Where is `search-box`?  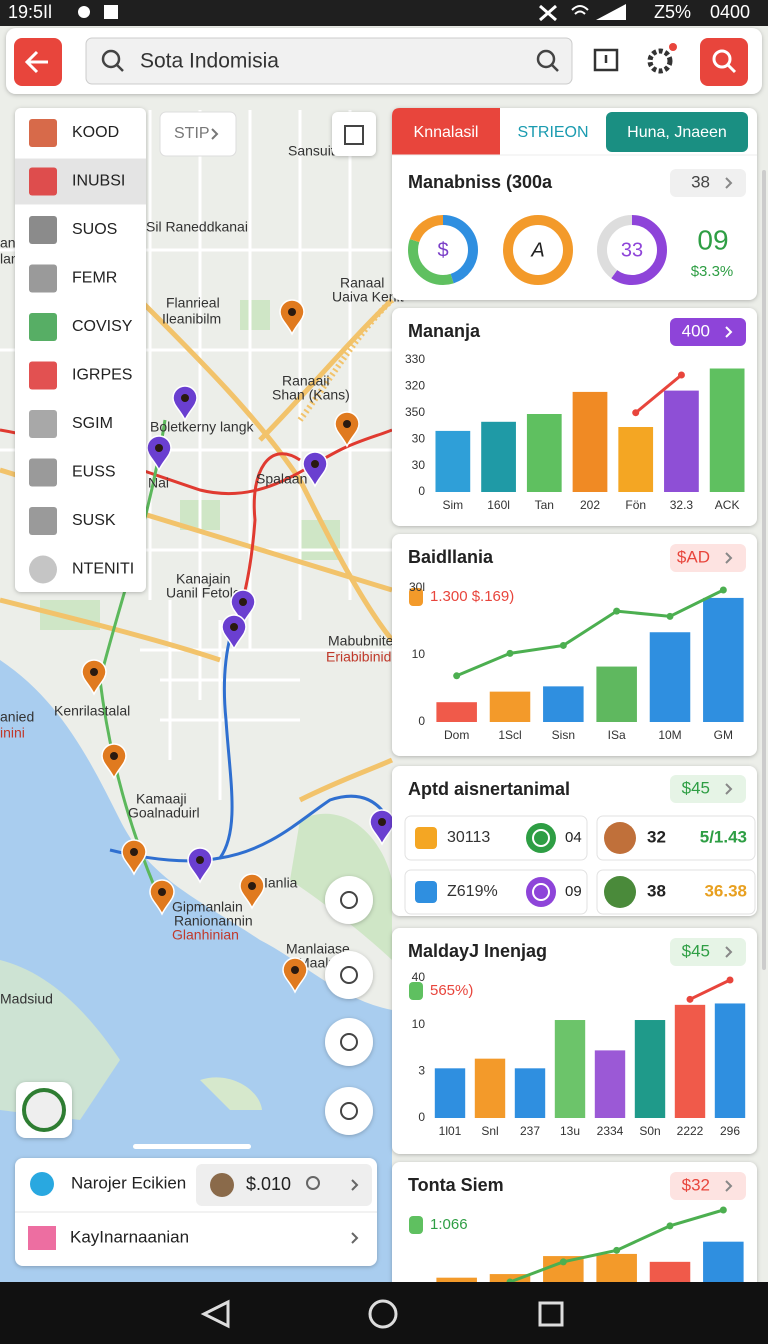
search-box is located at coordinates (329, 61).